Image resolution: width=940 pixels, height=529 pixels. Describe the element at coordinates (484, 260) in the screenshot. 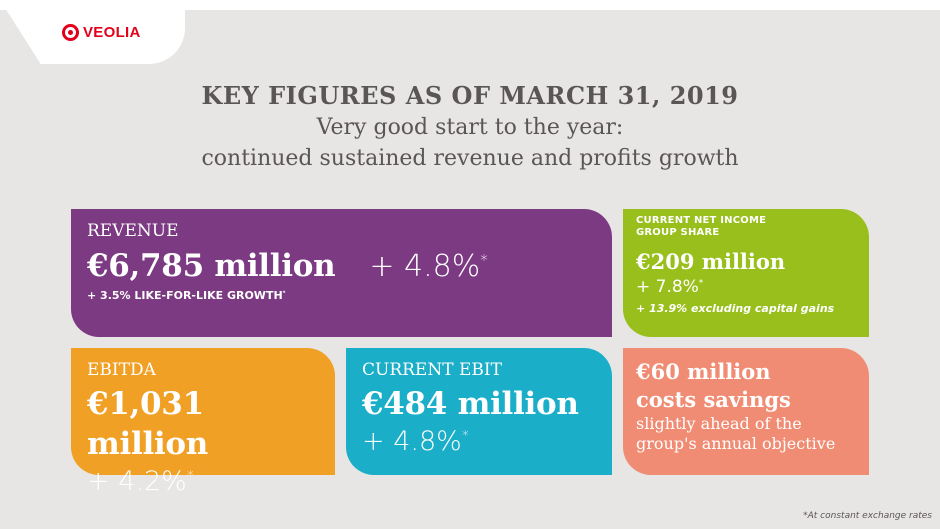

I see `revenue-growth-mark: *` at that location.